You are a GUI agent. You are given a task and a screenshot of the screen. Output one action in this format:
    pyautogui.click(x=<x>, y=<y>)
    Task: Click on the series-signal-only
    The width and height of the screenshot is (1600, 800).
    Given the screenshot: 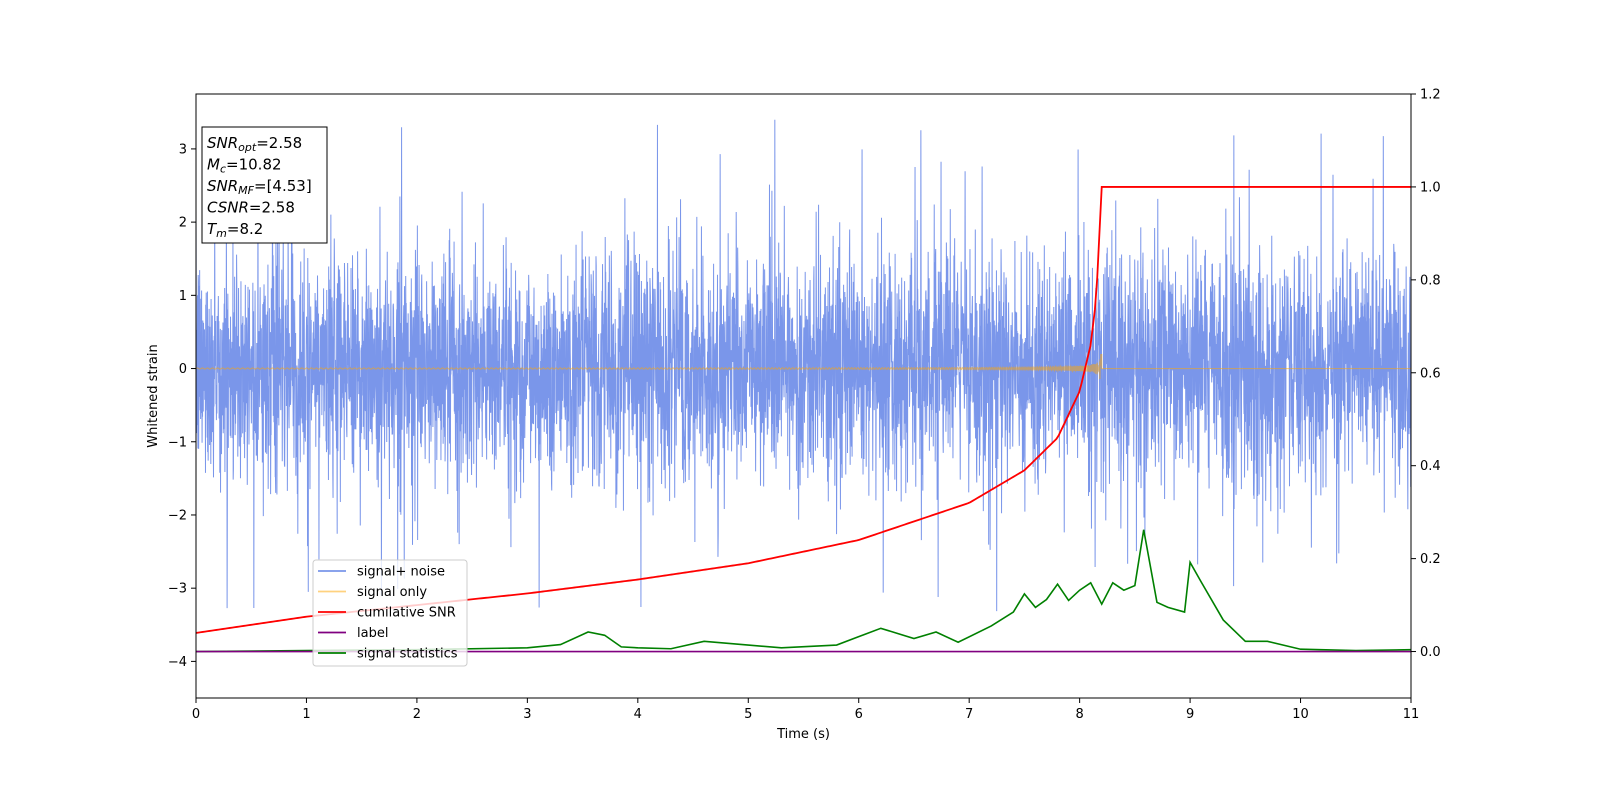 What is the action you would take?
    pyautogui.click(x=803, y=366)
    